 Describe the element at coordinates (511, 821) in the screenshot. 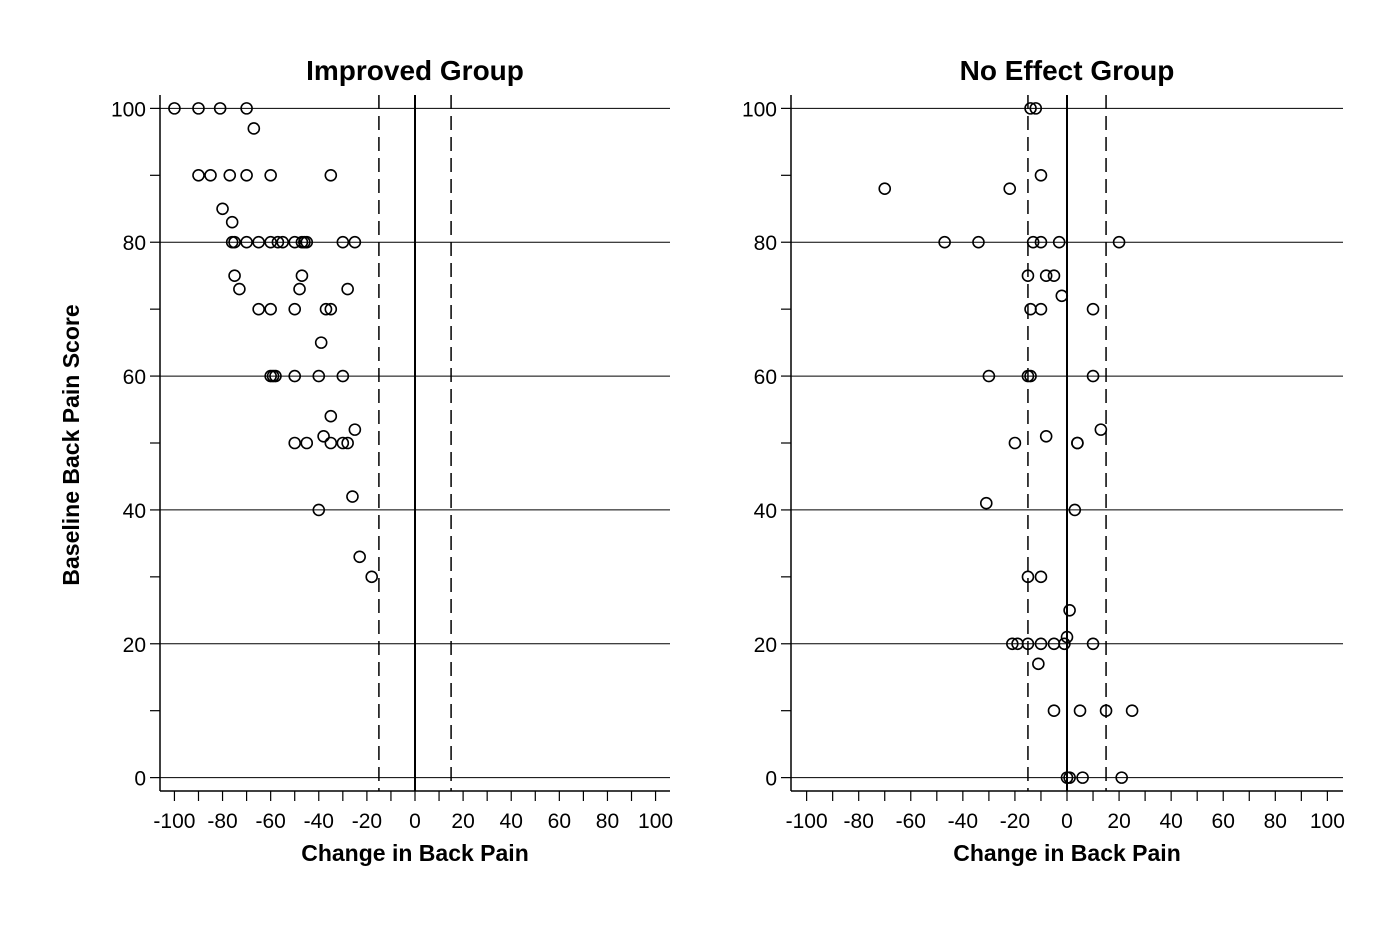

I see `x-tick-label: 40` at that location.